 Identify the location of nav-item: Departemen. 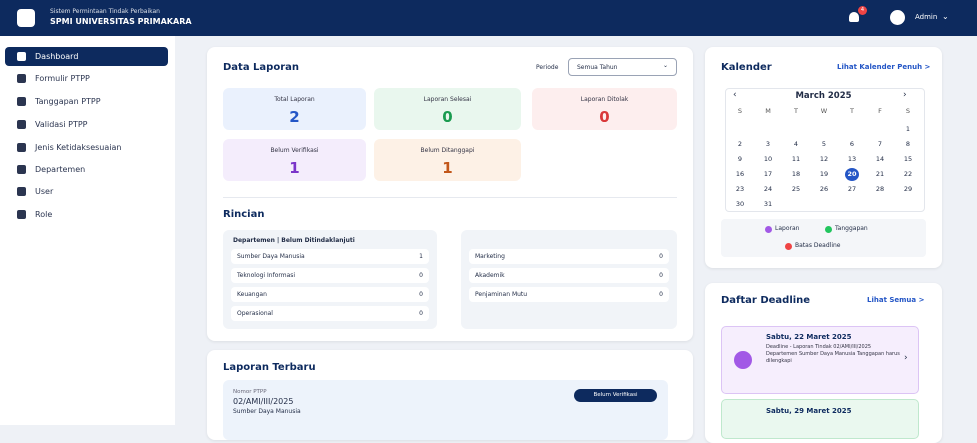
(86, 169).